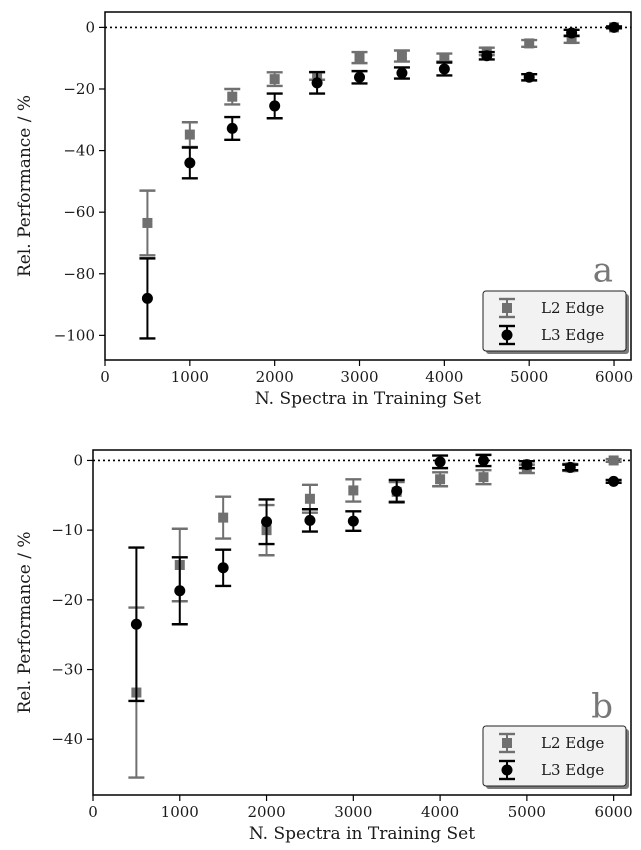 This screenshot has height=850, width=641. I want to click on y-tick-label: −30, so click(67, 670).